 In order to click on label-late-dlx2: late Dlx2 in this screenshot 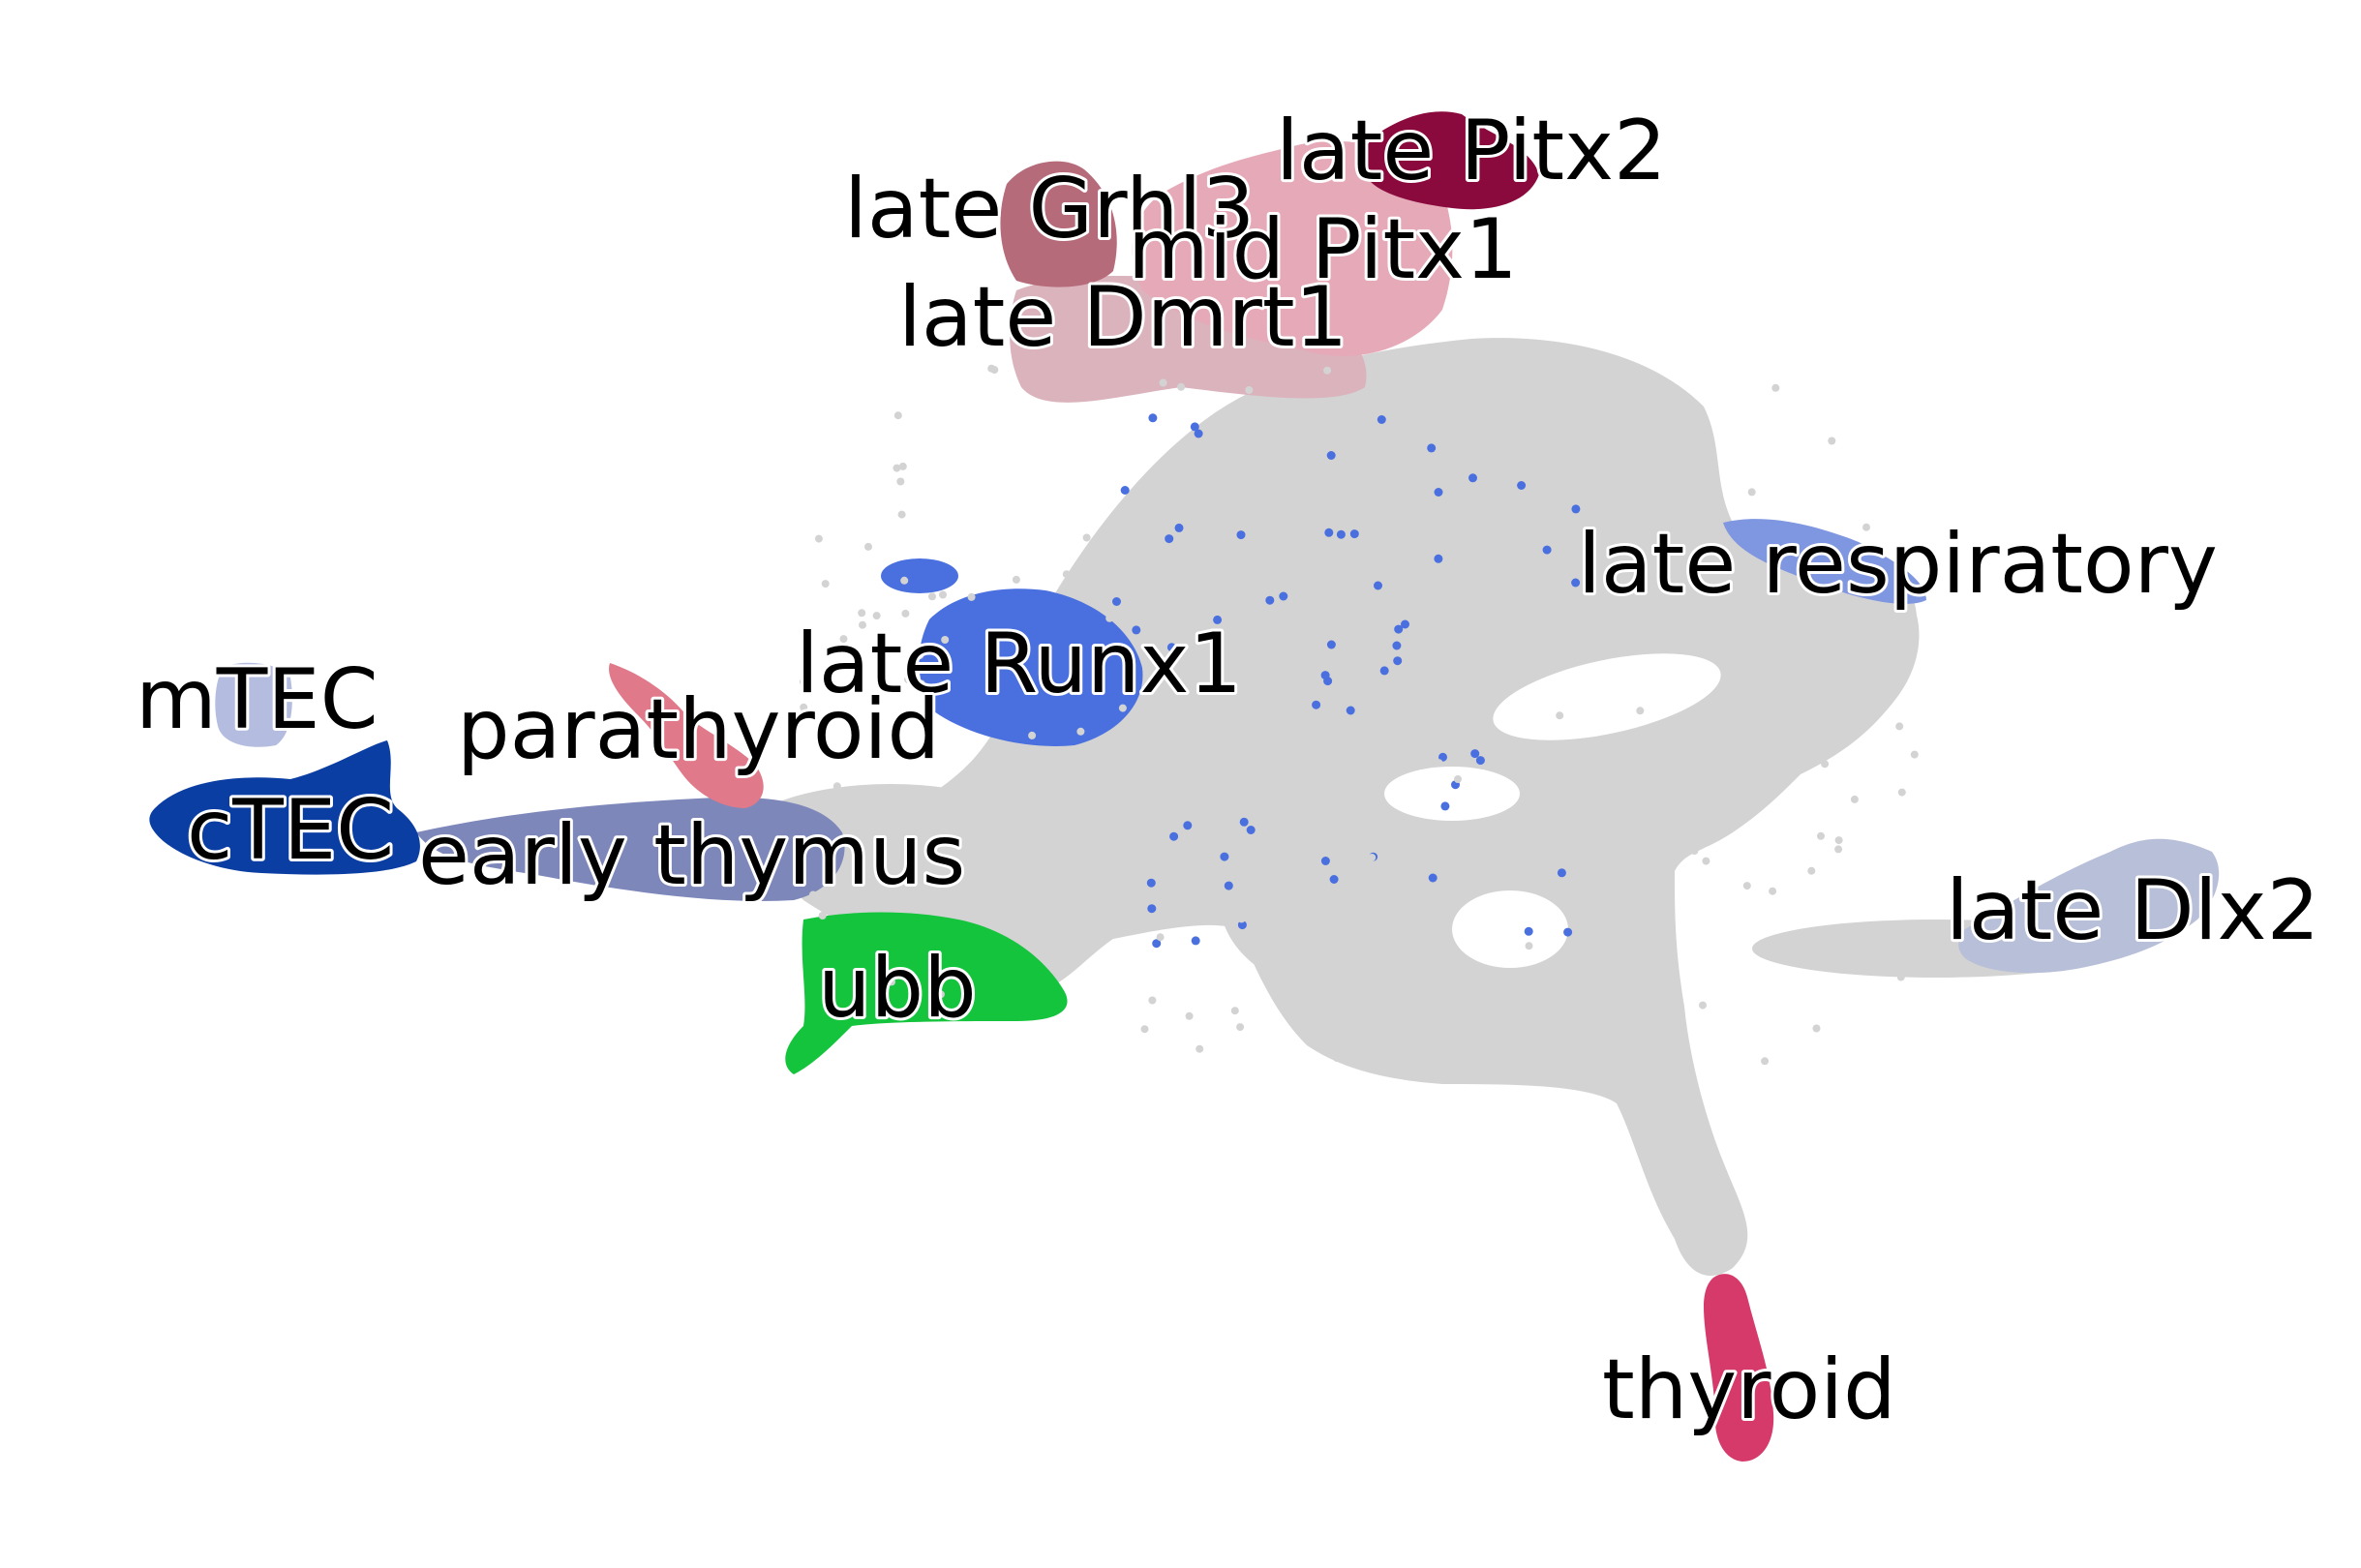, I will do `click(2132, 910)`.